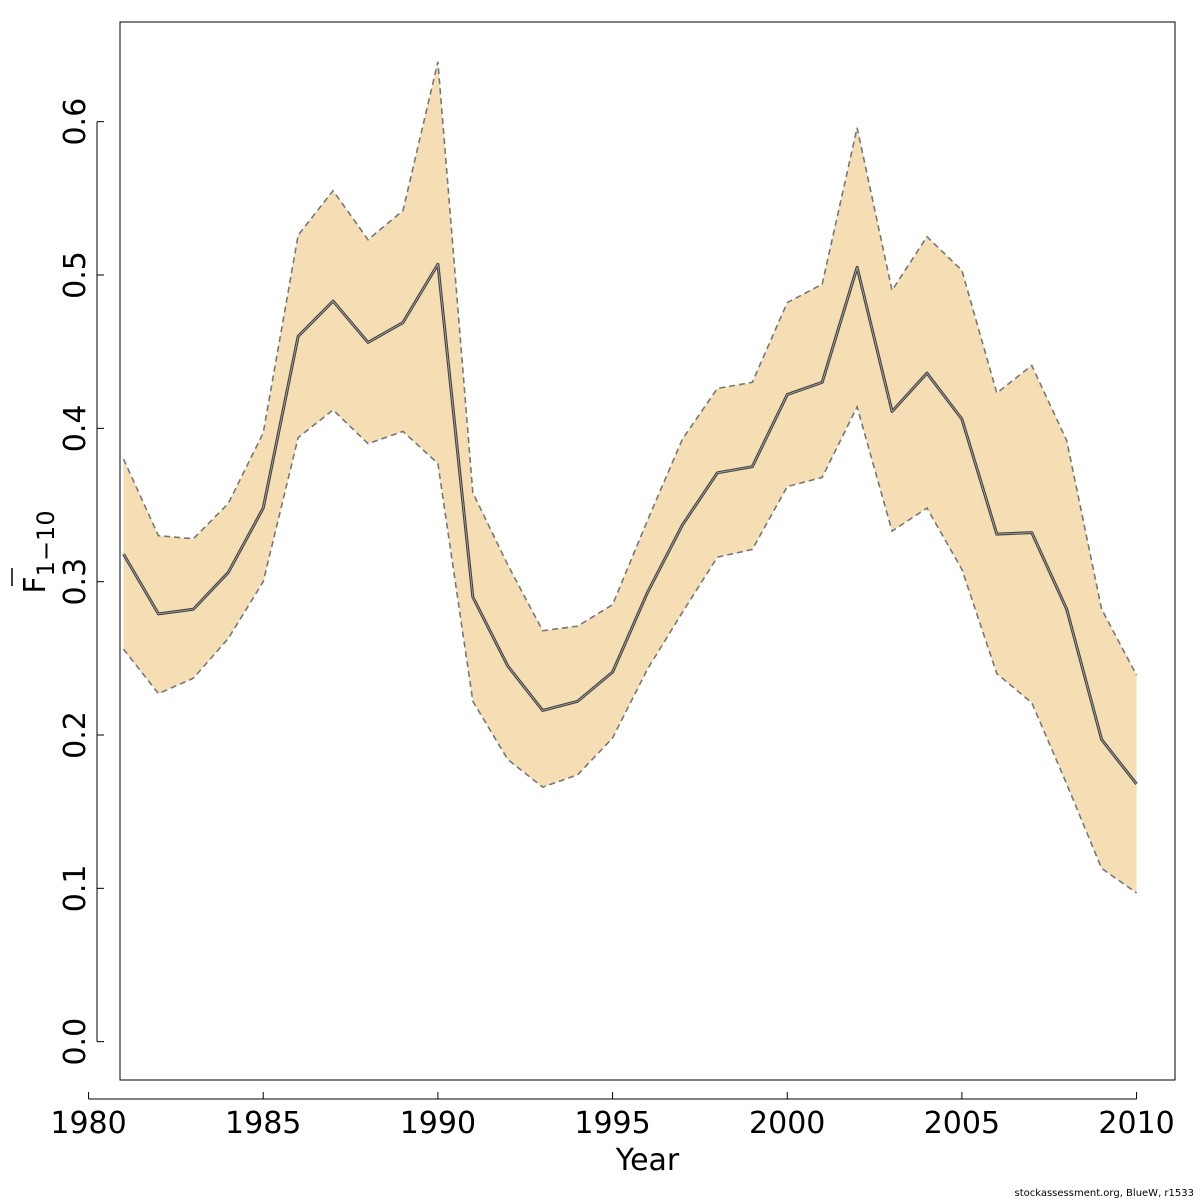  I want to click on y-axis-title-main: F, so click(35, 584).